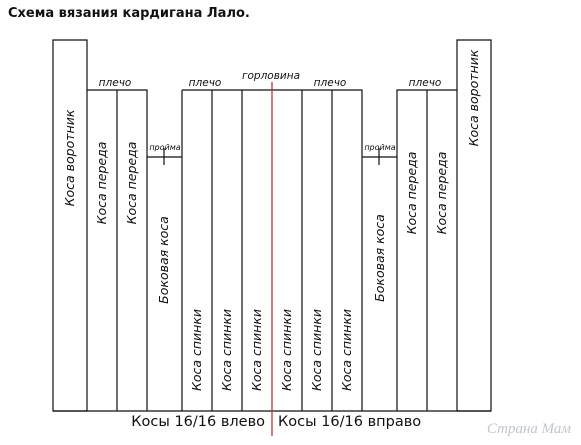 This screenshot has height=445, width=581. Describe the element at coordinates (129, 13) in the screenshot. I see `diagram-title: Схема вязания кардигана Лало.` at that location.